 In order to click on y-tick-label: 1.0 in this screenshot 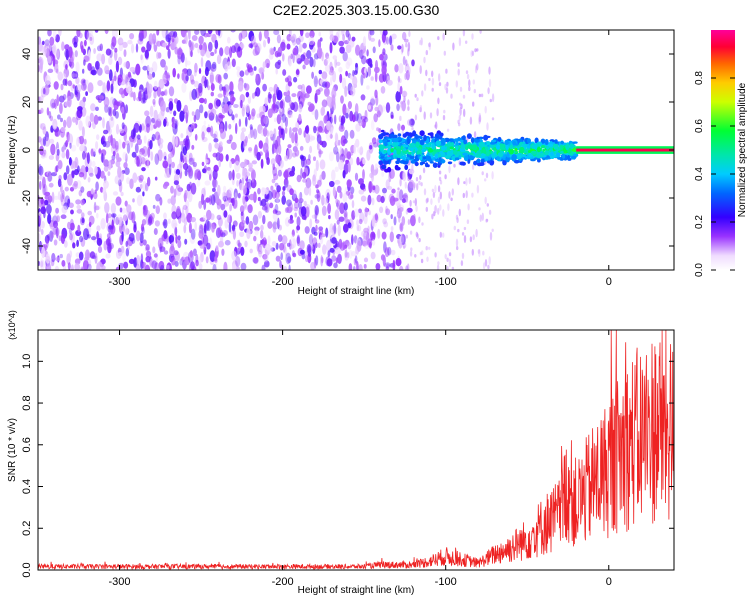, I will do `click(27, 361)`.